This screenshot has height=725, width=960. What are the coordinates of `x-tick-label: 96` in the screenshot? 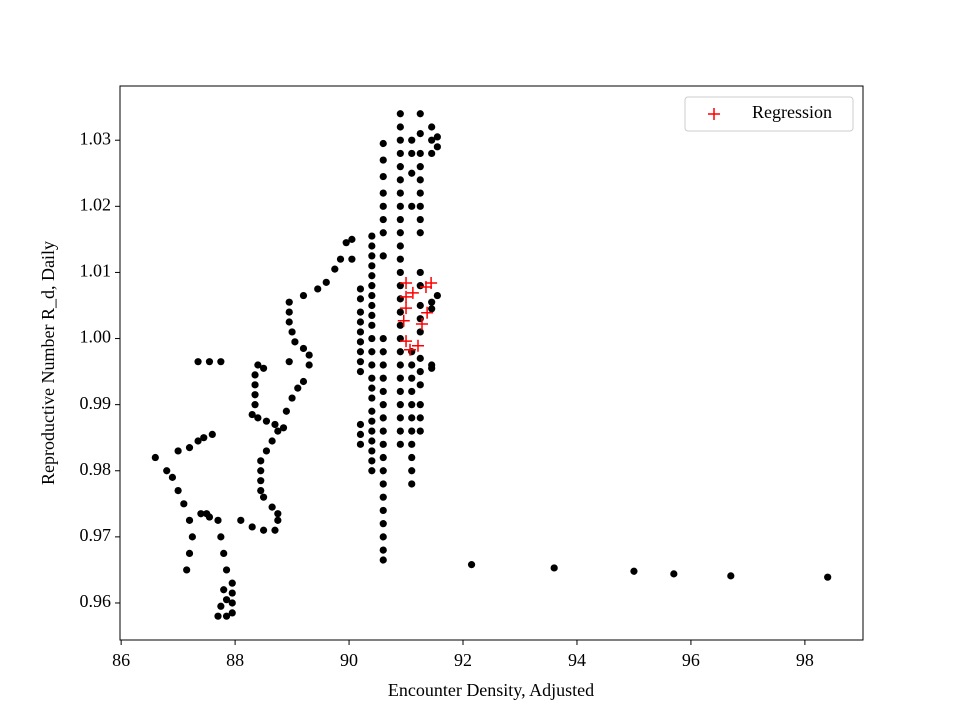 It's located at (691, 660).